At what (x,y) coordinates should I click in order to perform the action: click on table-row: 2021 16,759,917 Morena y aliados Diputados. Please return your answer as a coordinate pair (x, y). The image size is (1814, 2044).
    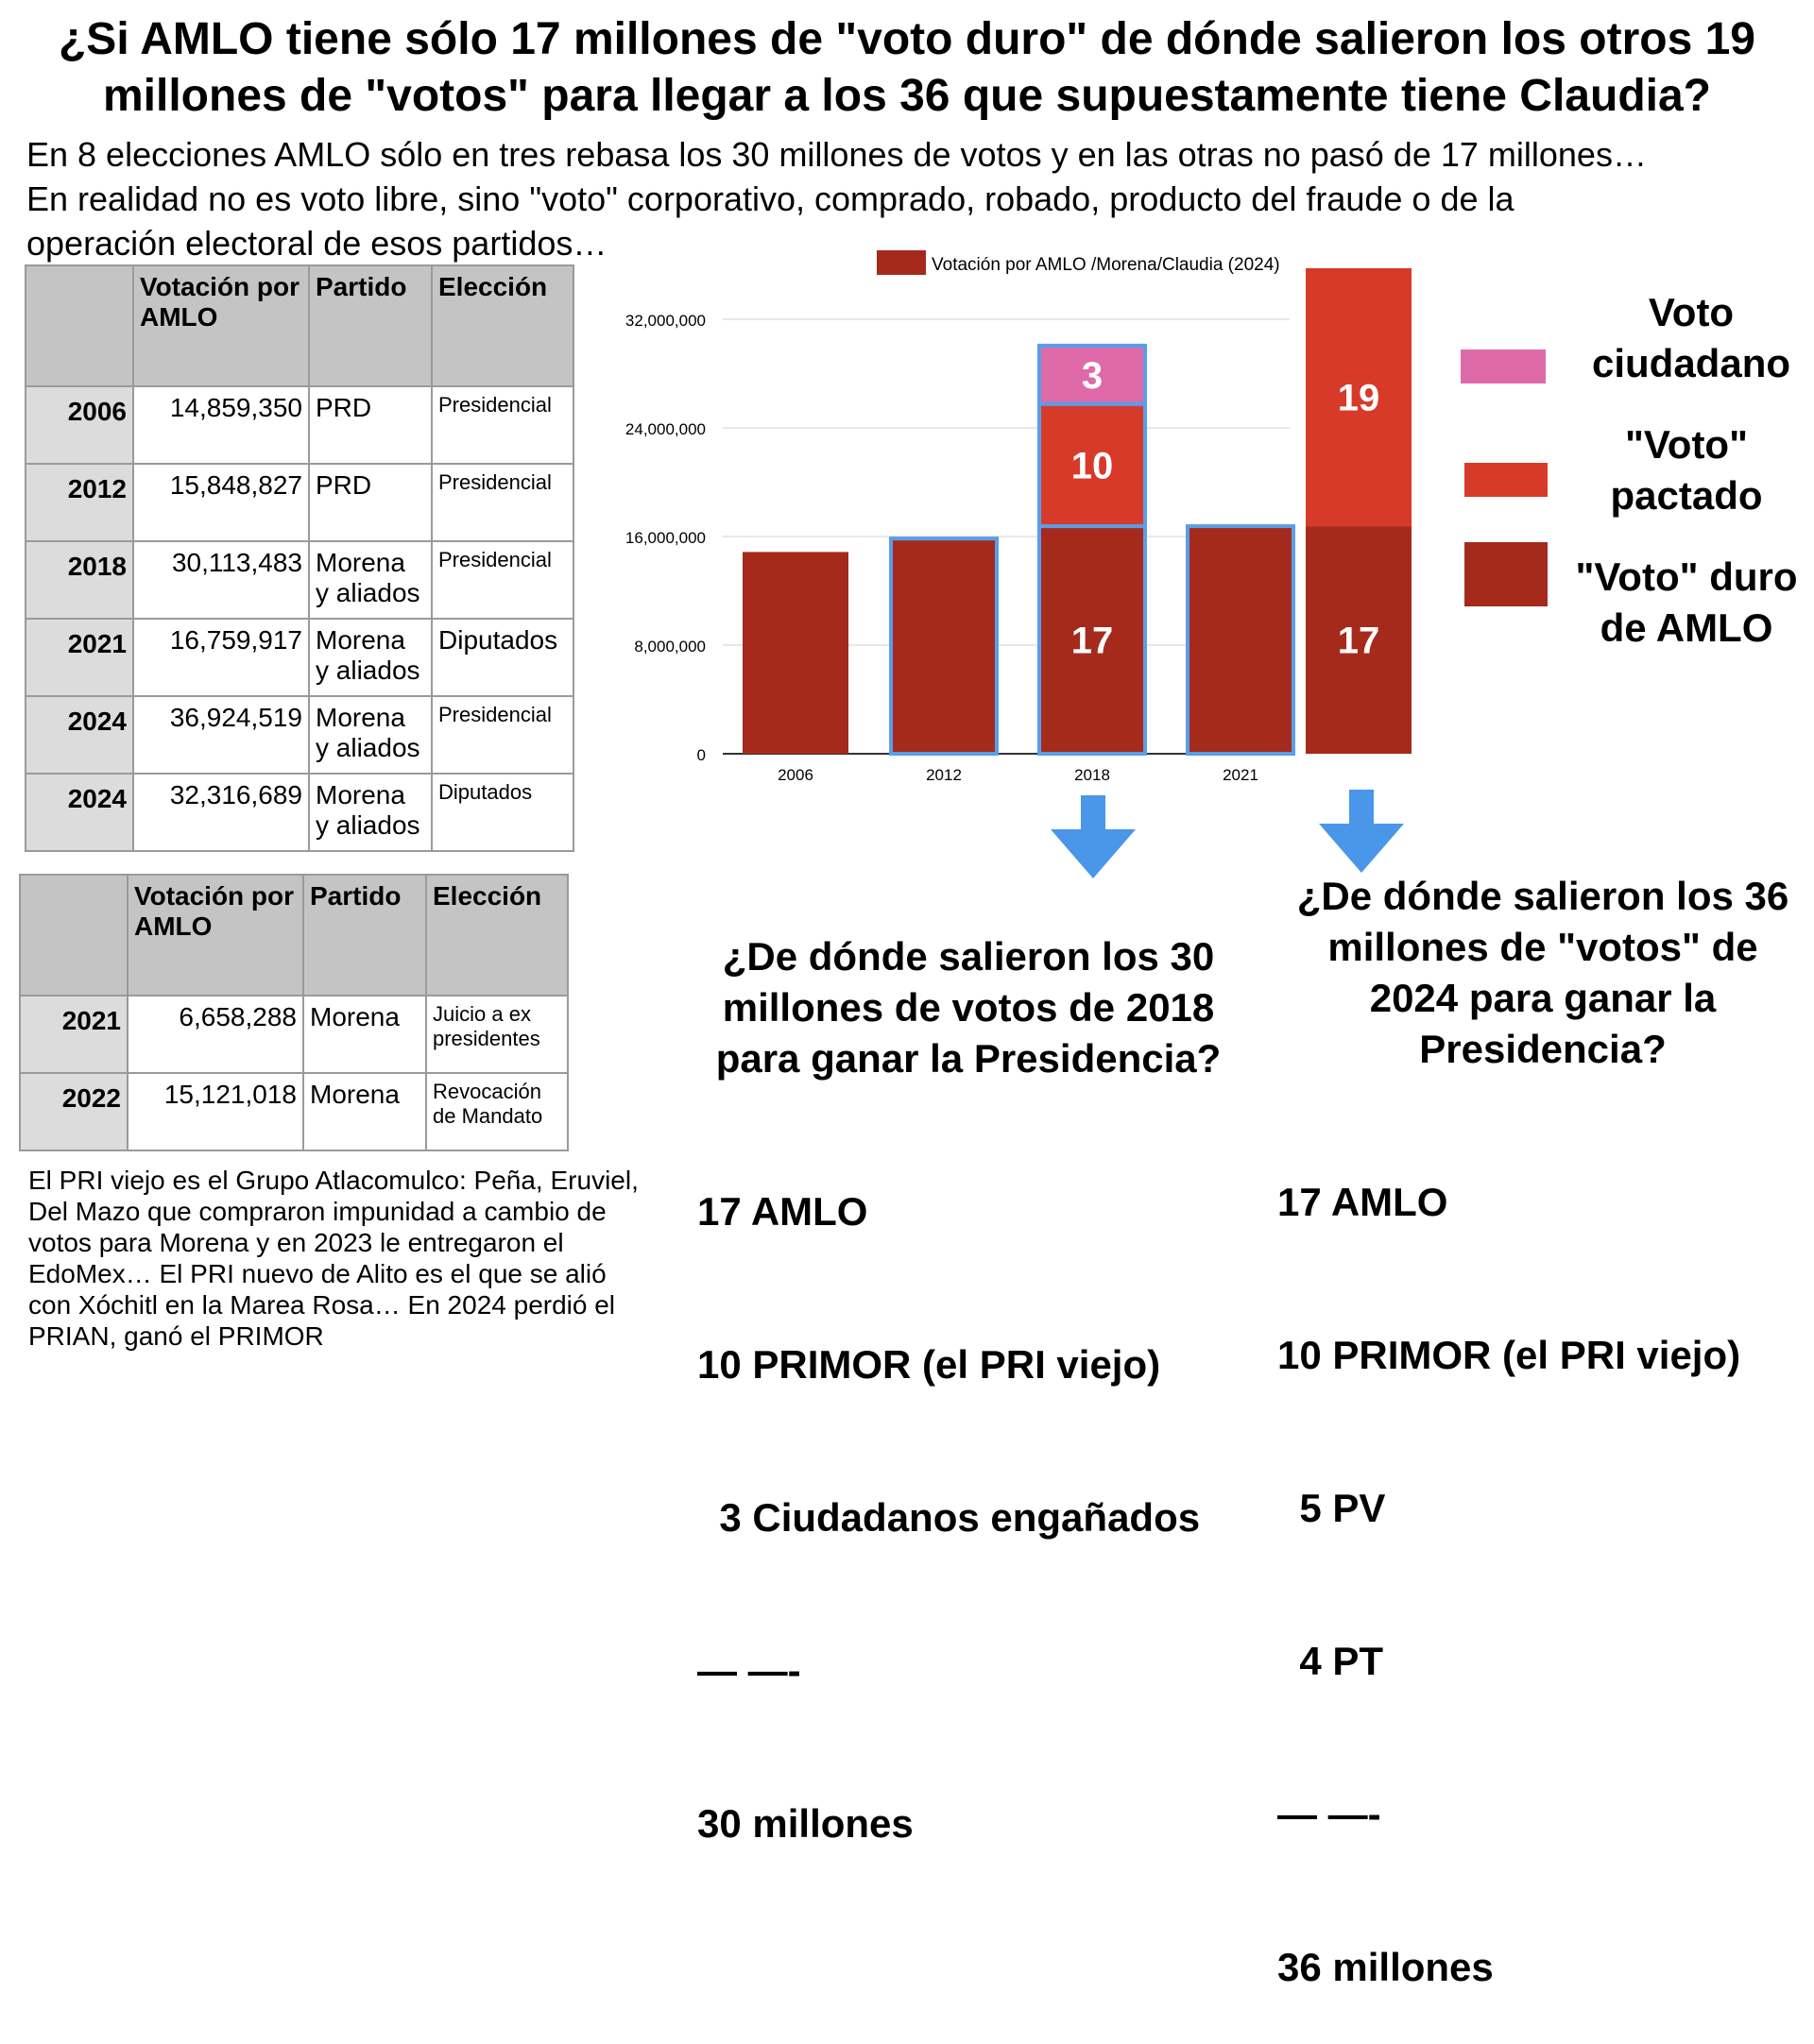
    Looking at the image, I should click on (300, 658).